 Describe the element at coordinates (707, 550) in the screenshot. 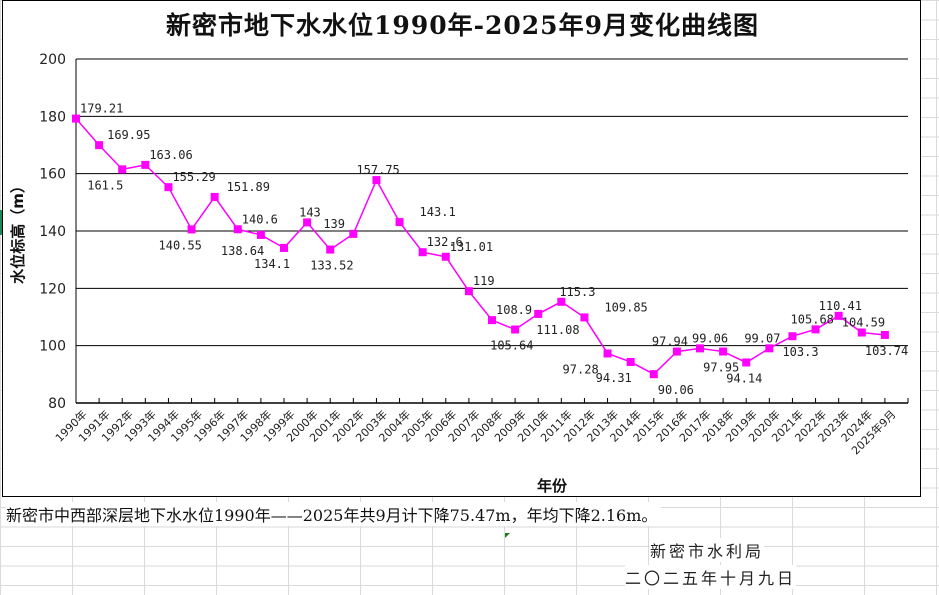

I see `signature-organization: 新密市水利局` at that location.